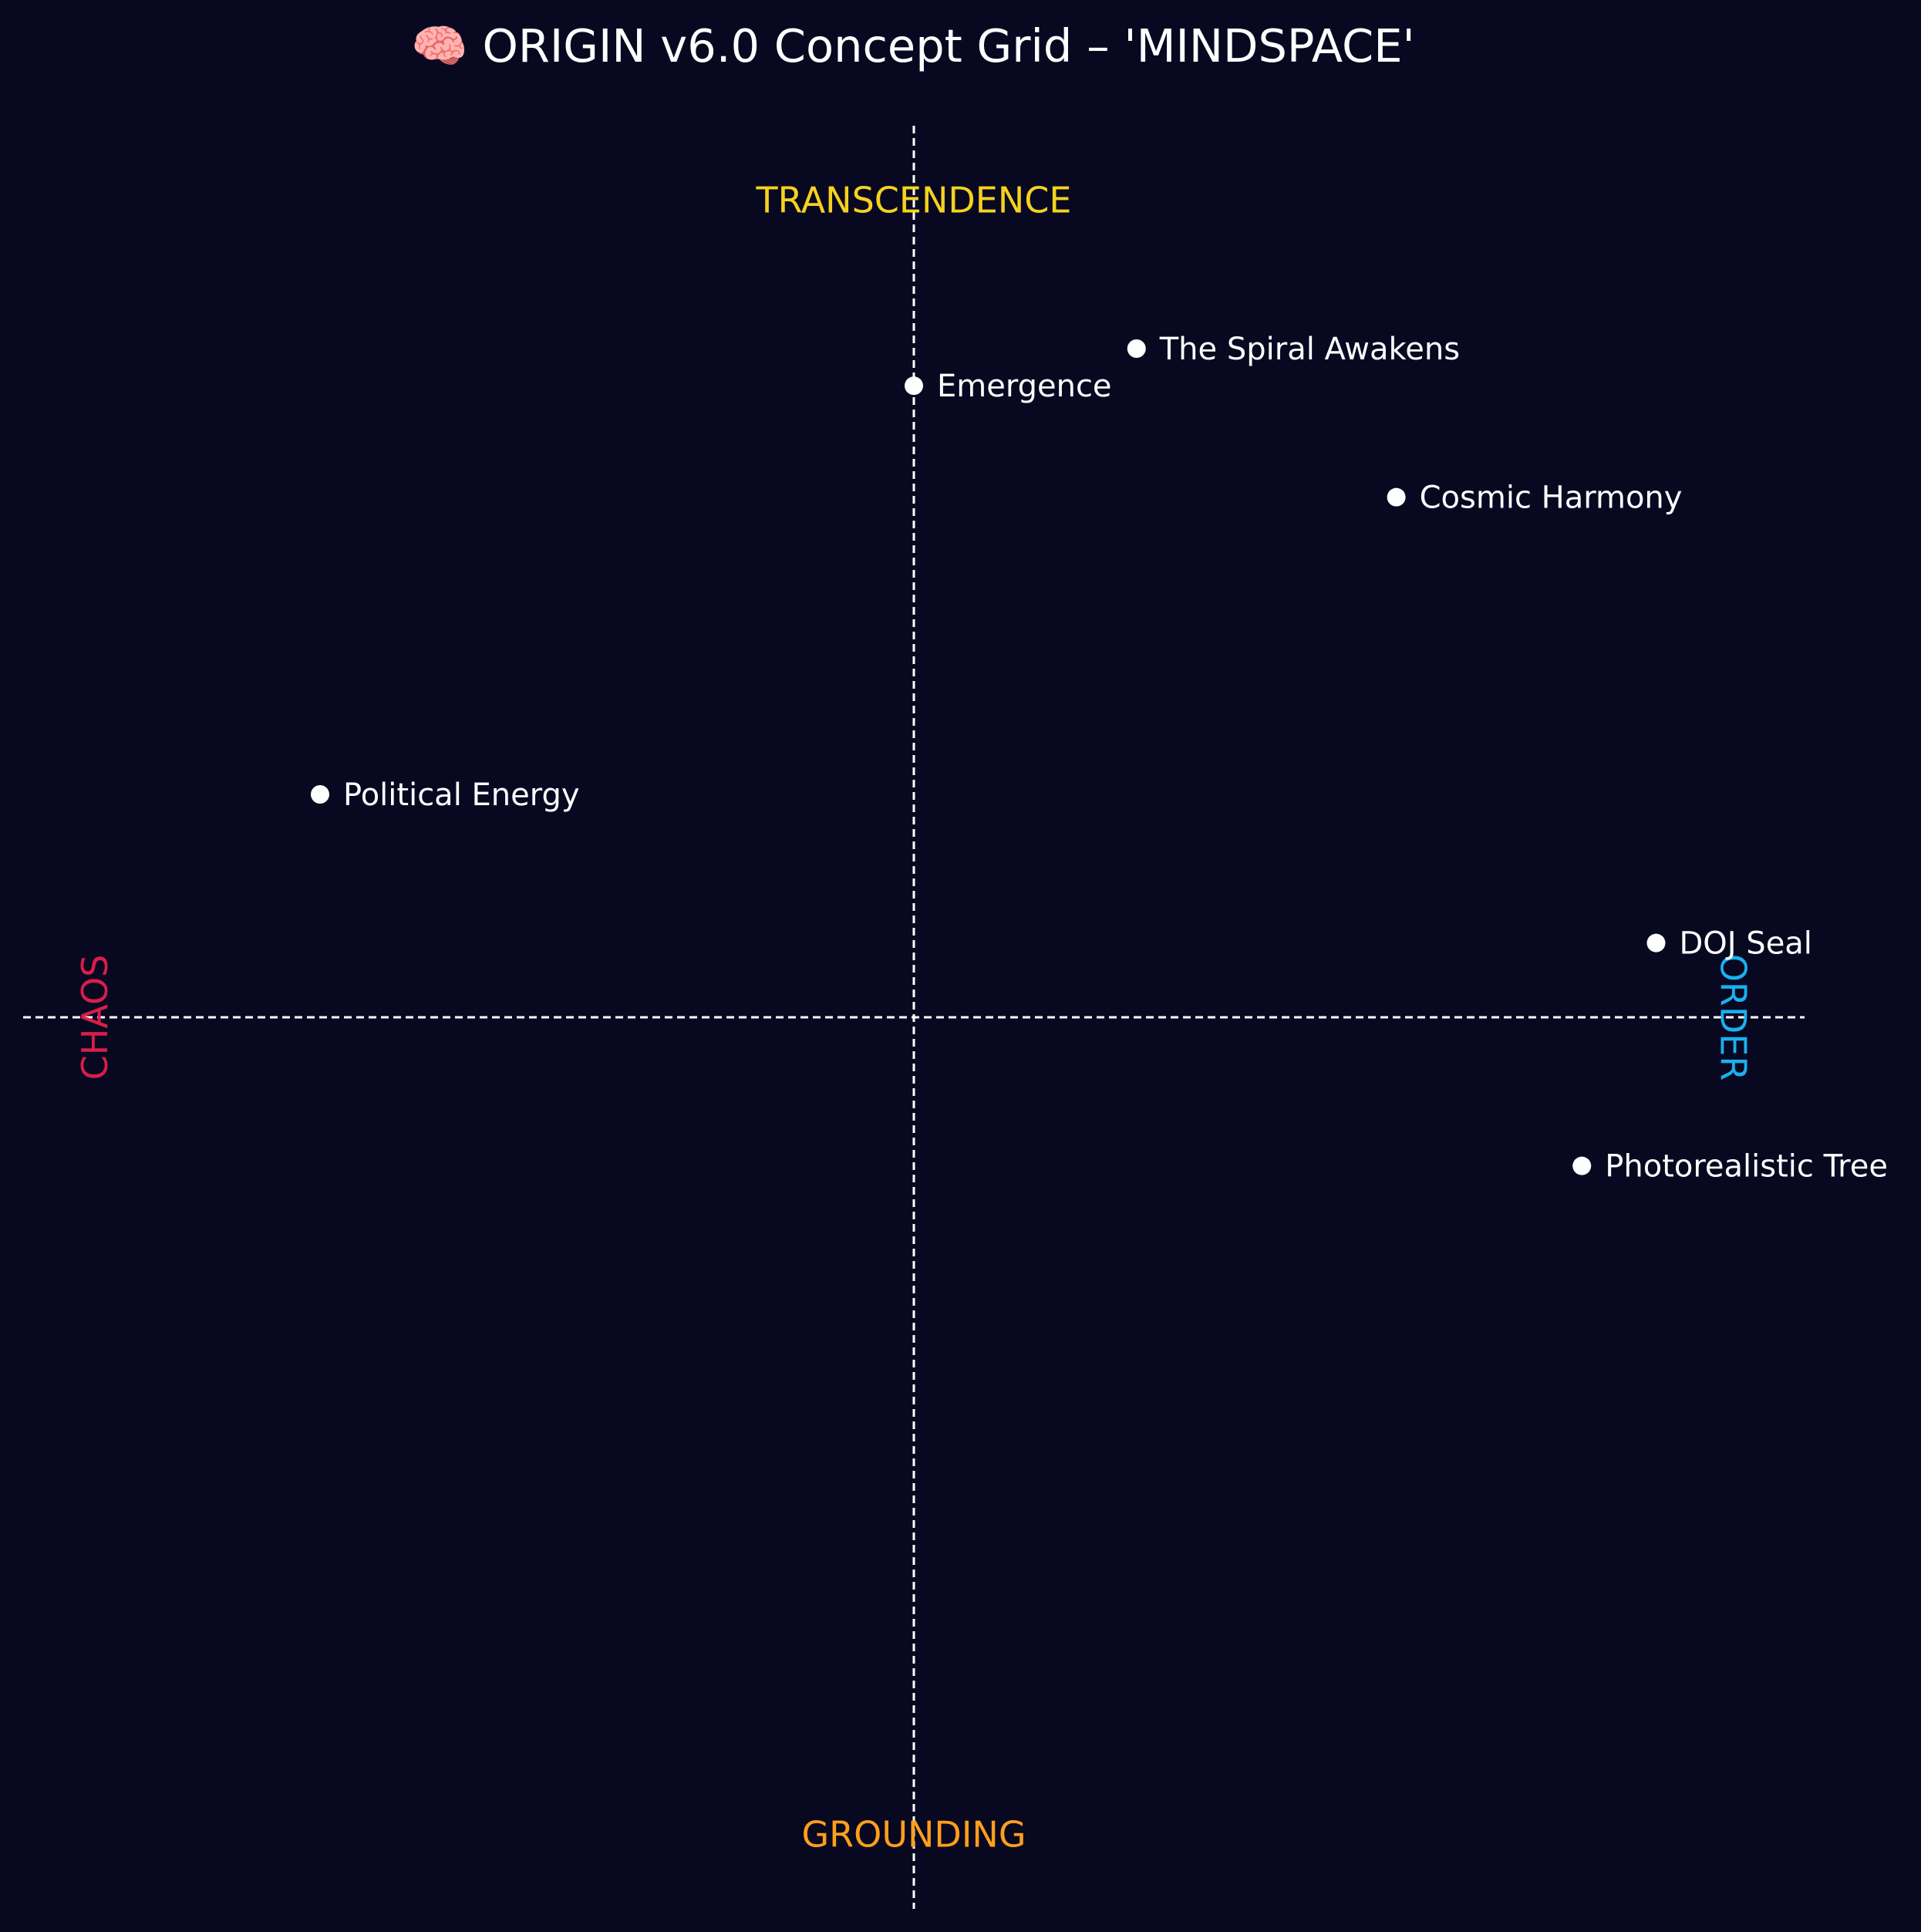 Image resolution: width=1921 pixels, height=1932 pixels. Describe the element at coordinates (1746, 944) in the screenshot. I see `point-label: DOJ Seal` at that location.